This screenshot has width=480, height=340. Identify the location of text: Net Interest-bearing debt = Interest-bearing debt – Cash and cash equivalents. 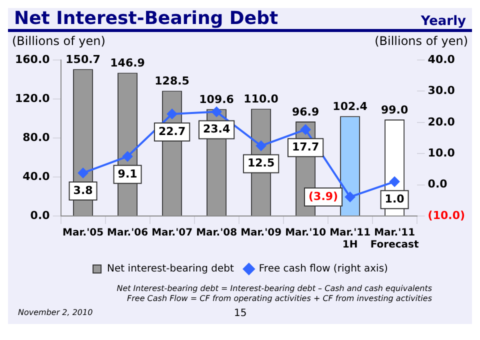
(274, 289).